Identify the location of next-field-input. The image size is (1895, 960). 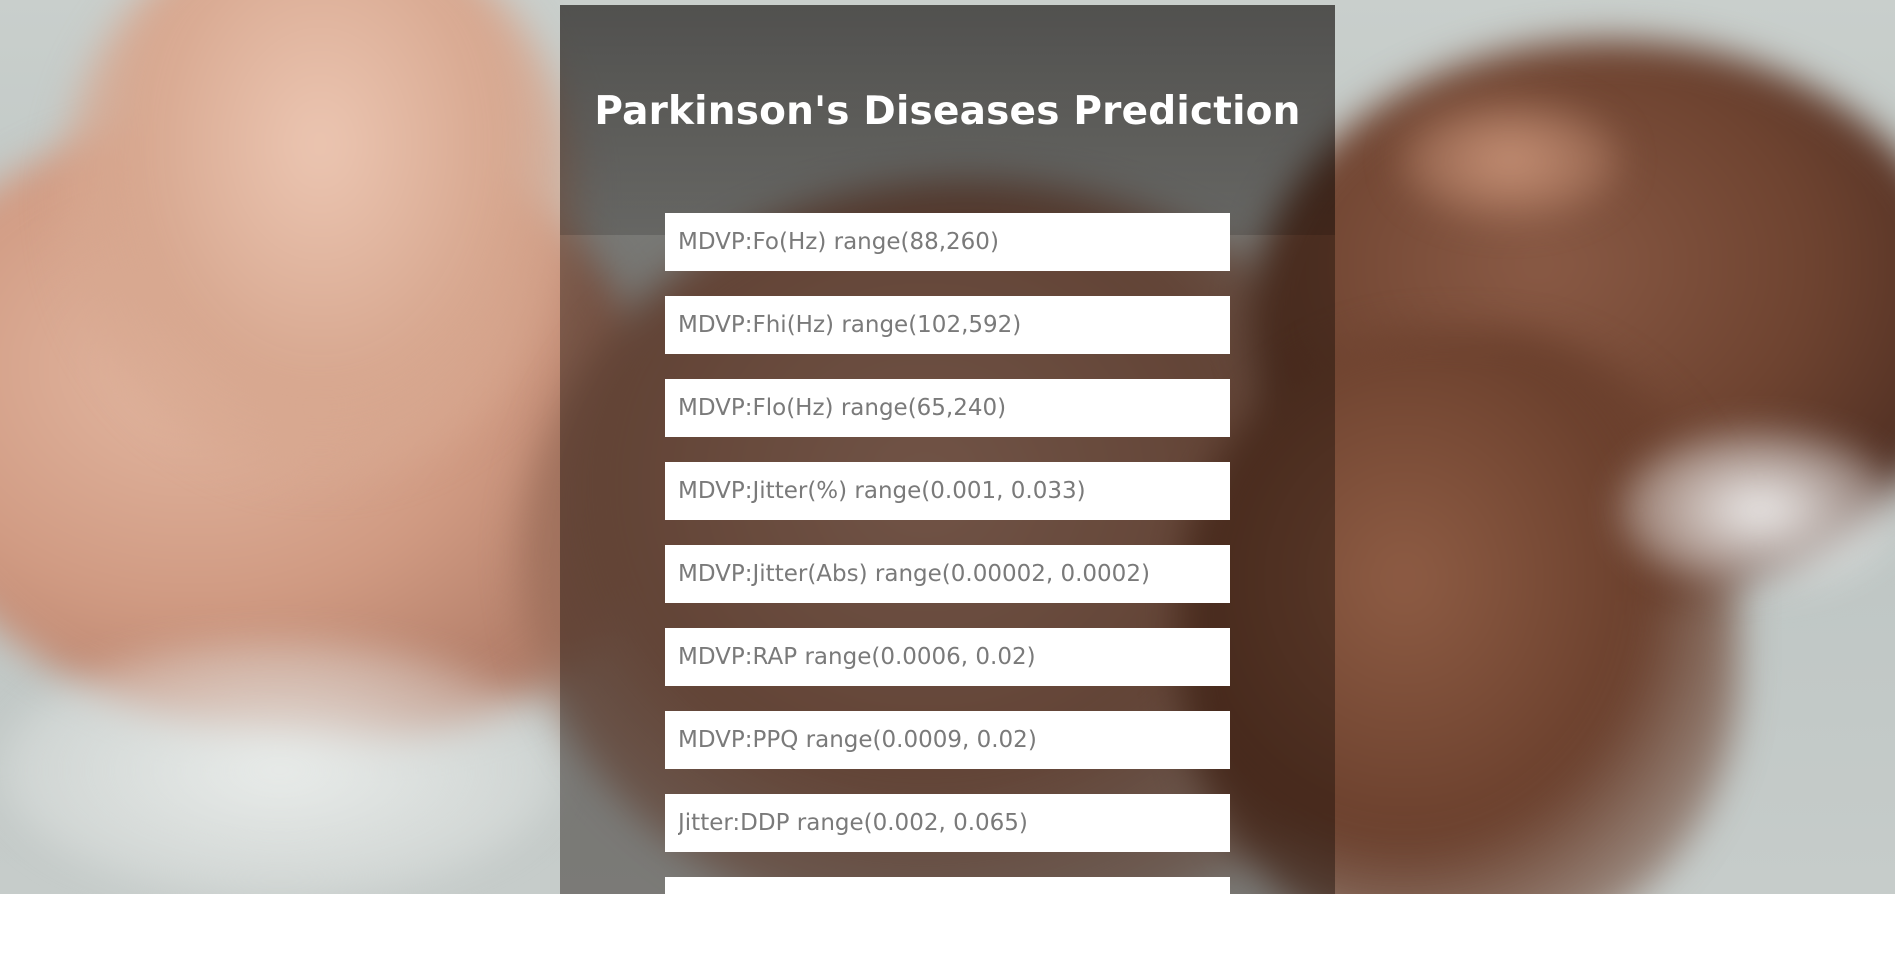
(947, 906).